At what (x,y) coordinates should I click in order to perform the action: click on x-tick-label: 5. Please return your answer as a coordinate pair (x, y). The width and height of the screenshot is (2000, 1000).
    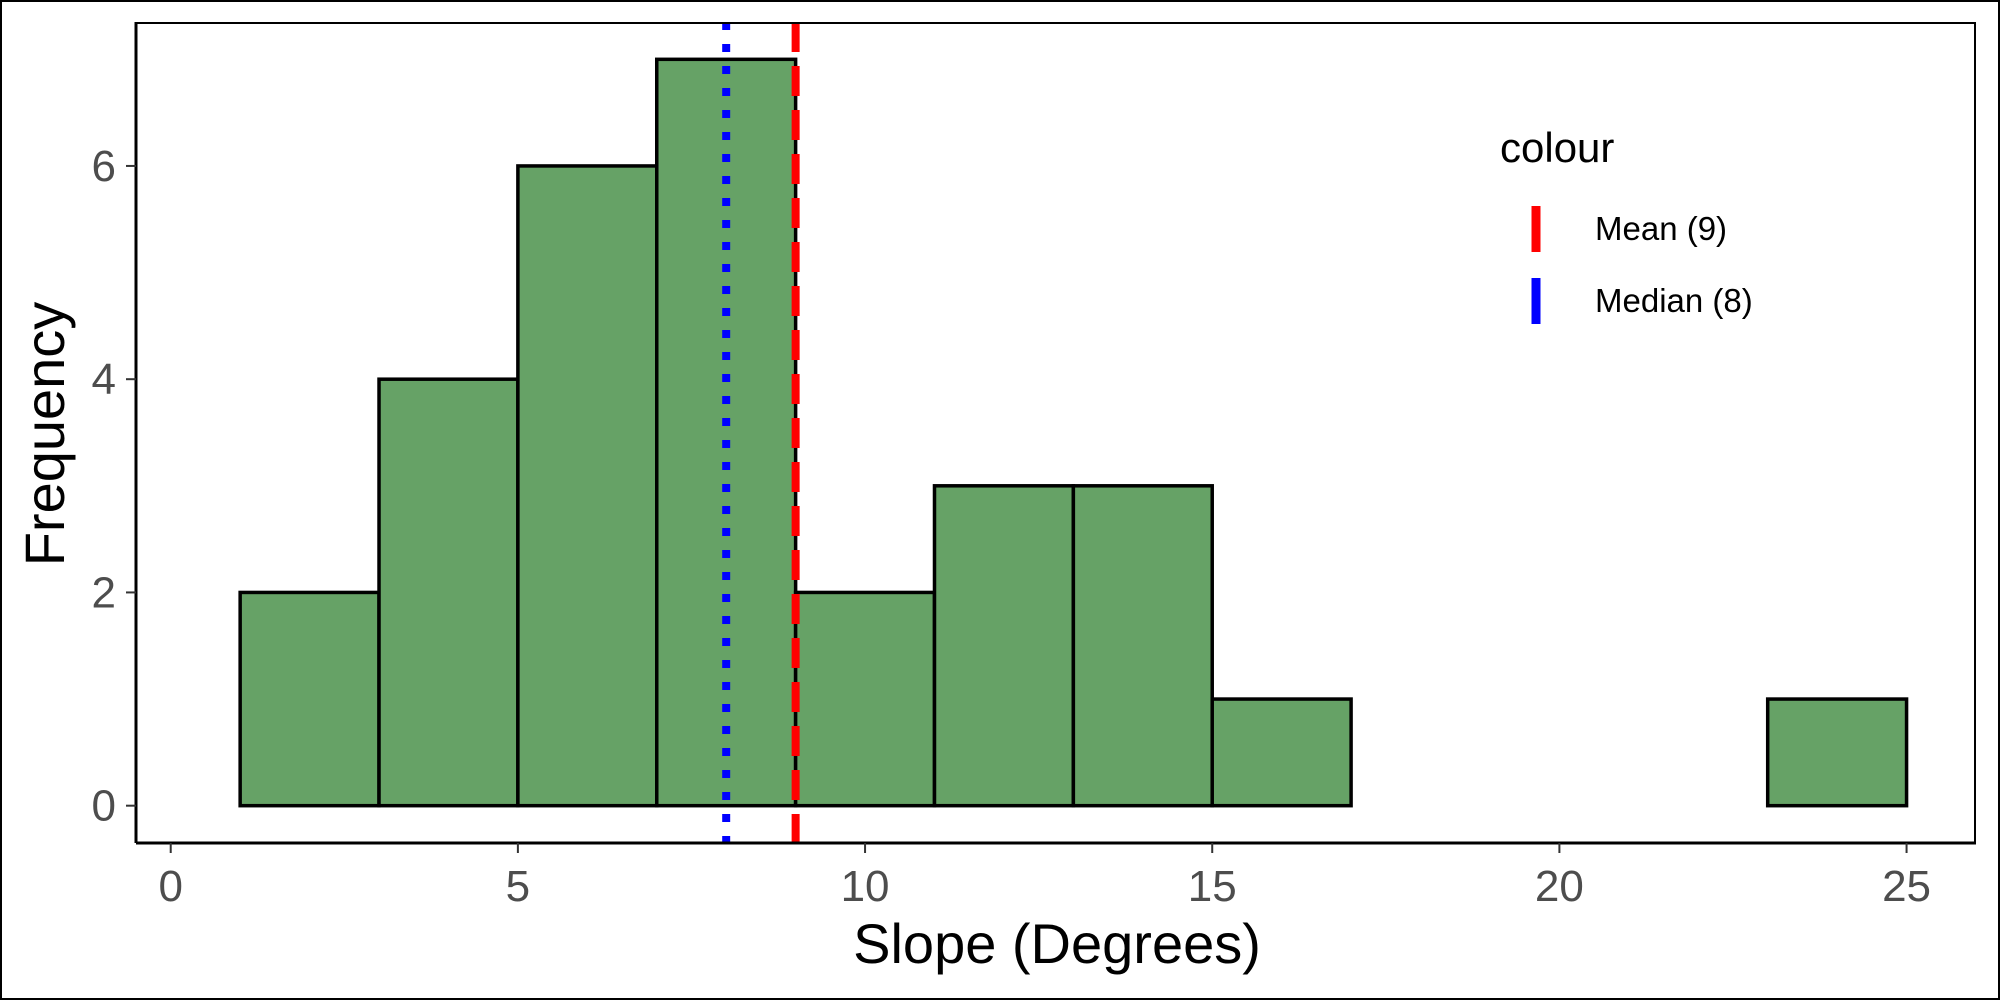
    Looking at the image, I should click on (518, 886).